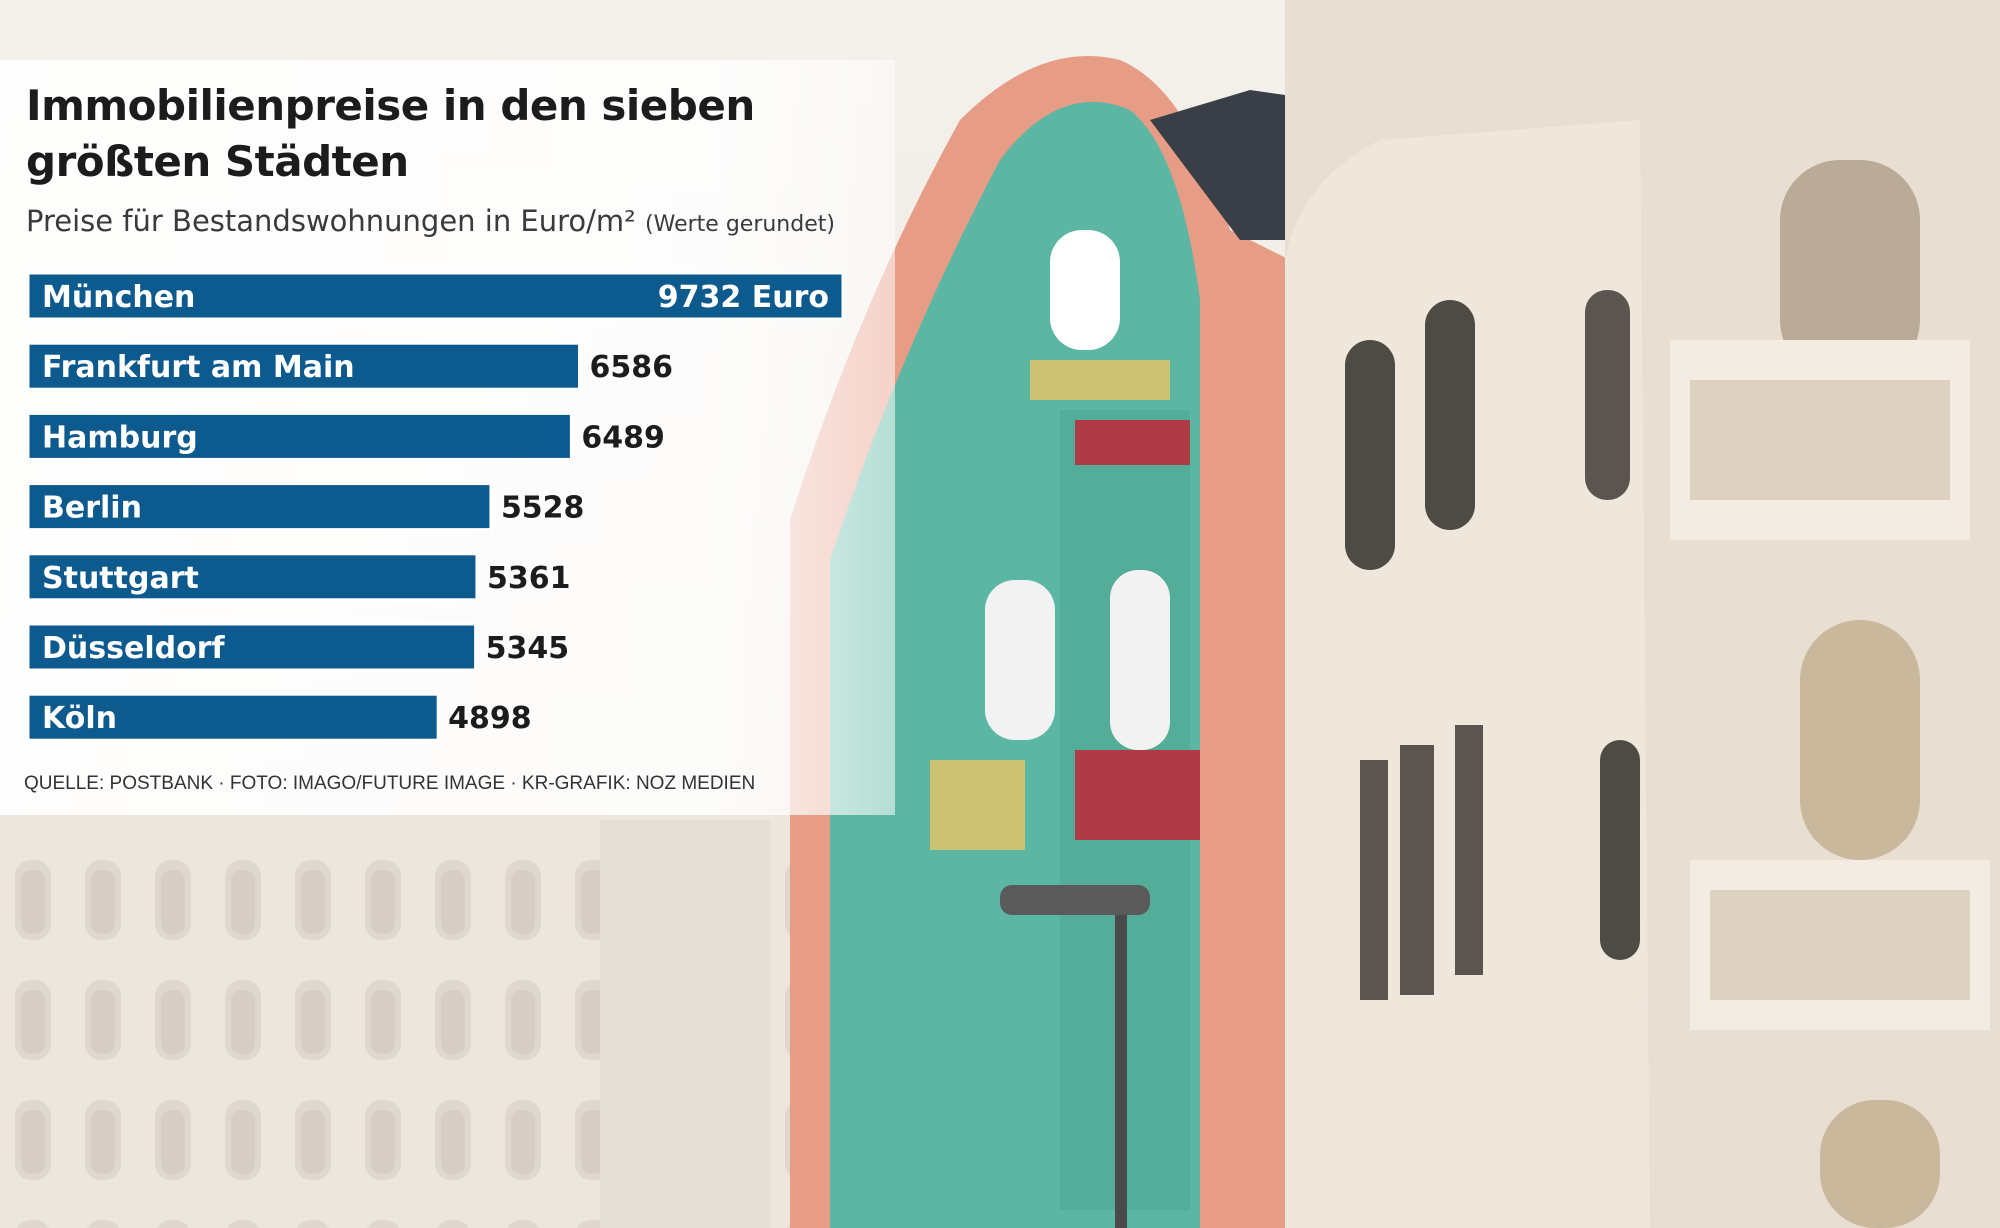  I want to click on chart-subtitle-note: (Werte gerundet), so click(740, 224).